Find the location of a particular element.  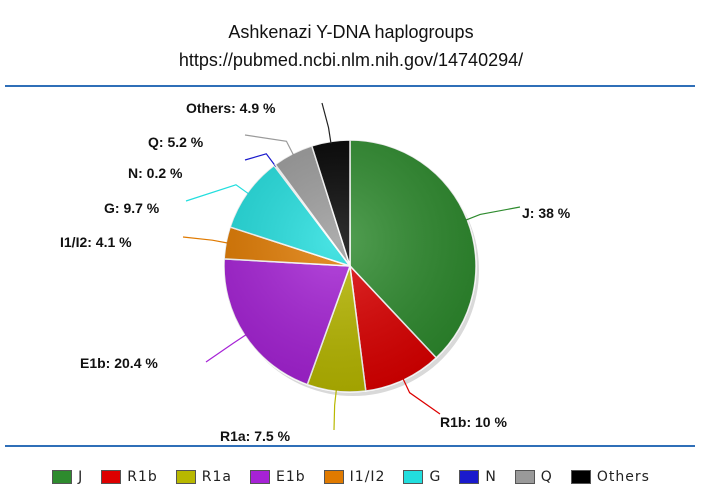

legend-swatch-i1-i2 is located at coordinates (333, 477).